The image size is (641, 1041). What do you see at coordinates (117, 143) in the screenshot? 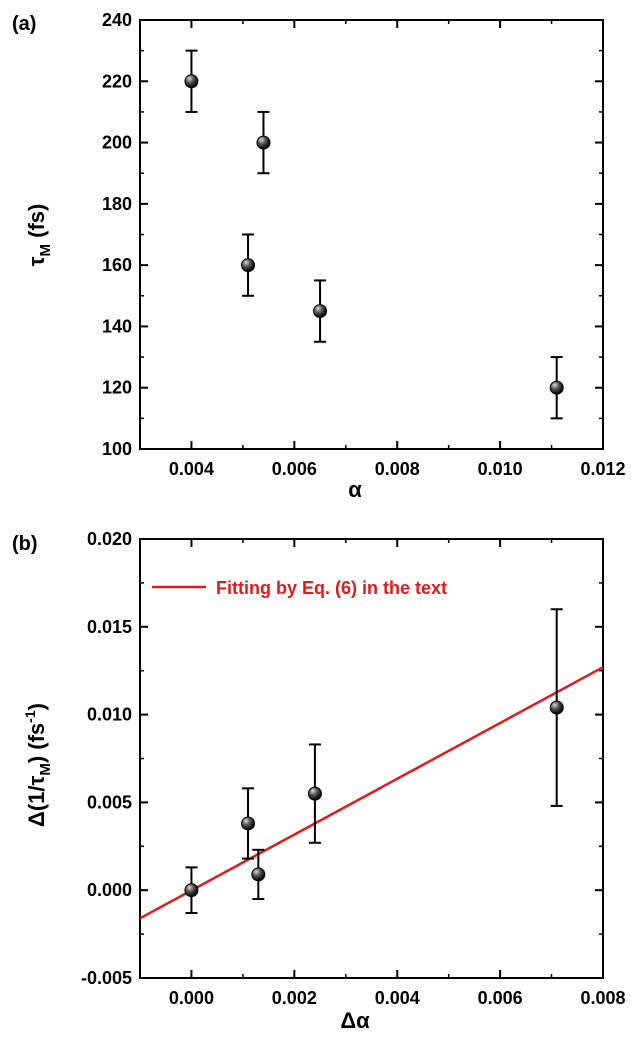
I see `y-tick-label: 200` at bounding box center [117, 143].